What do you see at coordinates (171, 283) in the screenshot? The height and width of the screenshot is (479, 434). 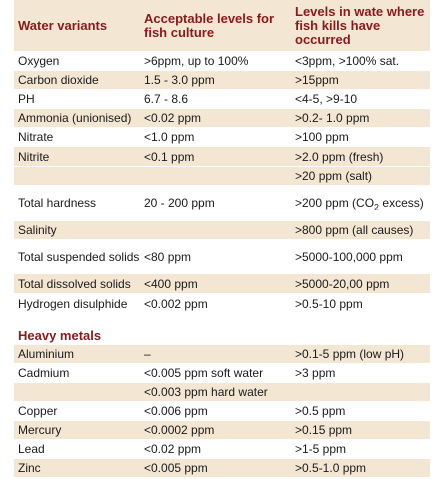 I see `cell-acceptable: <400 ppm` at bounding box center [171, 283].